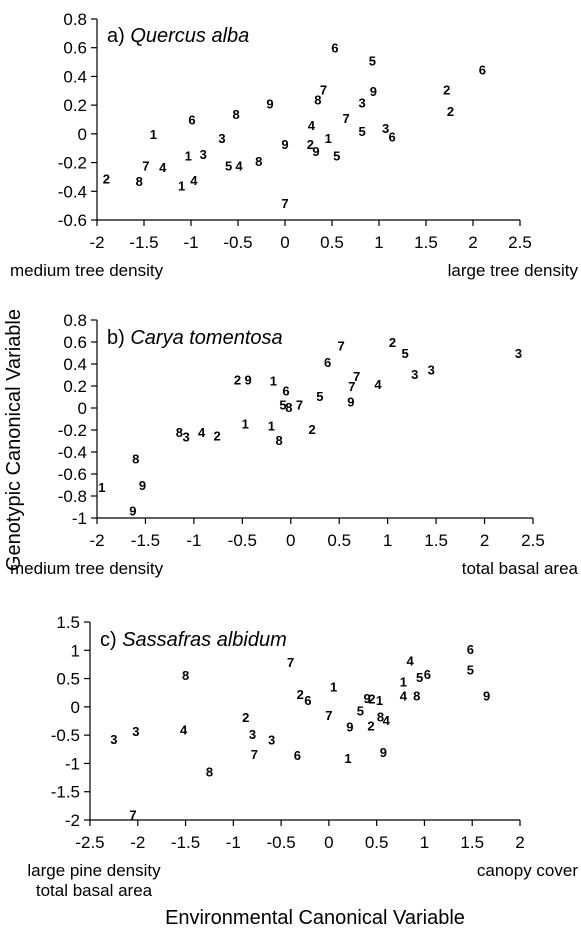 This screenshot has width=581, height=939. Describe the element at coordinates (65, 792) in the screenshot. I see `y-tick-label: -1.5` at that location.